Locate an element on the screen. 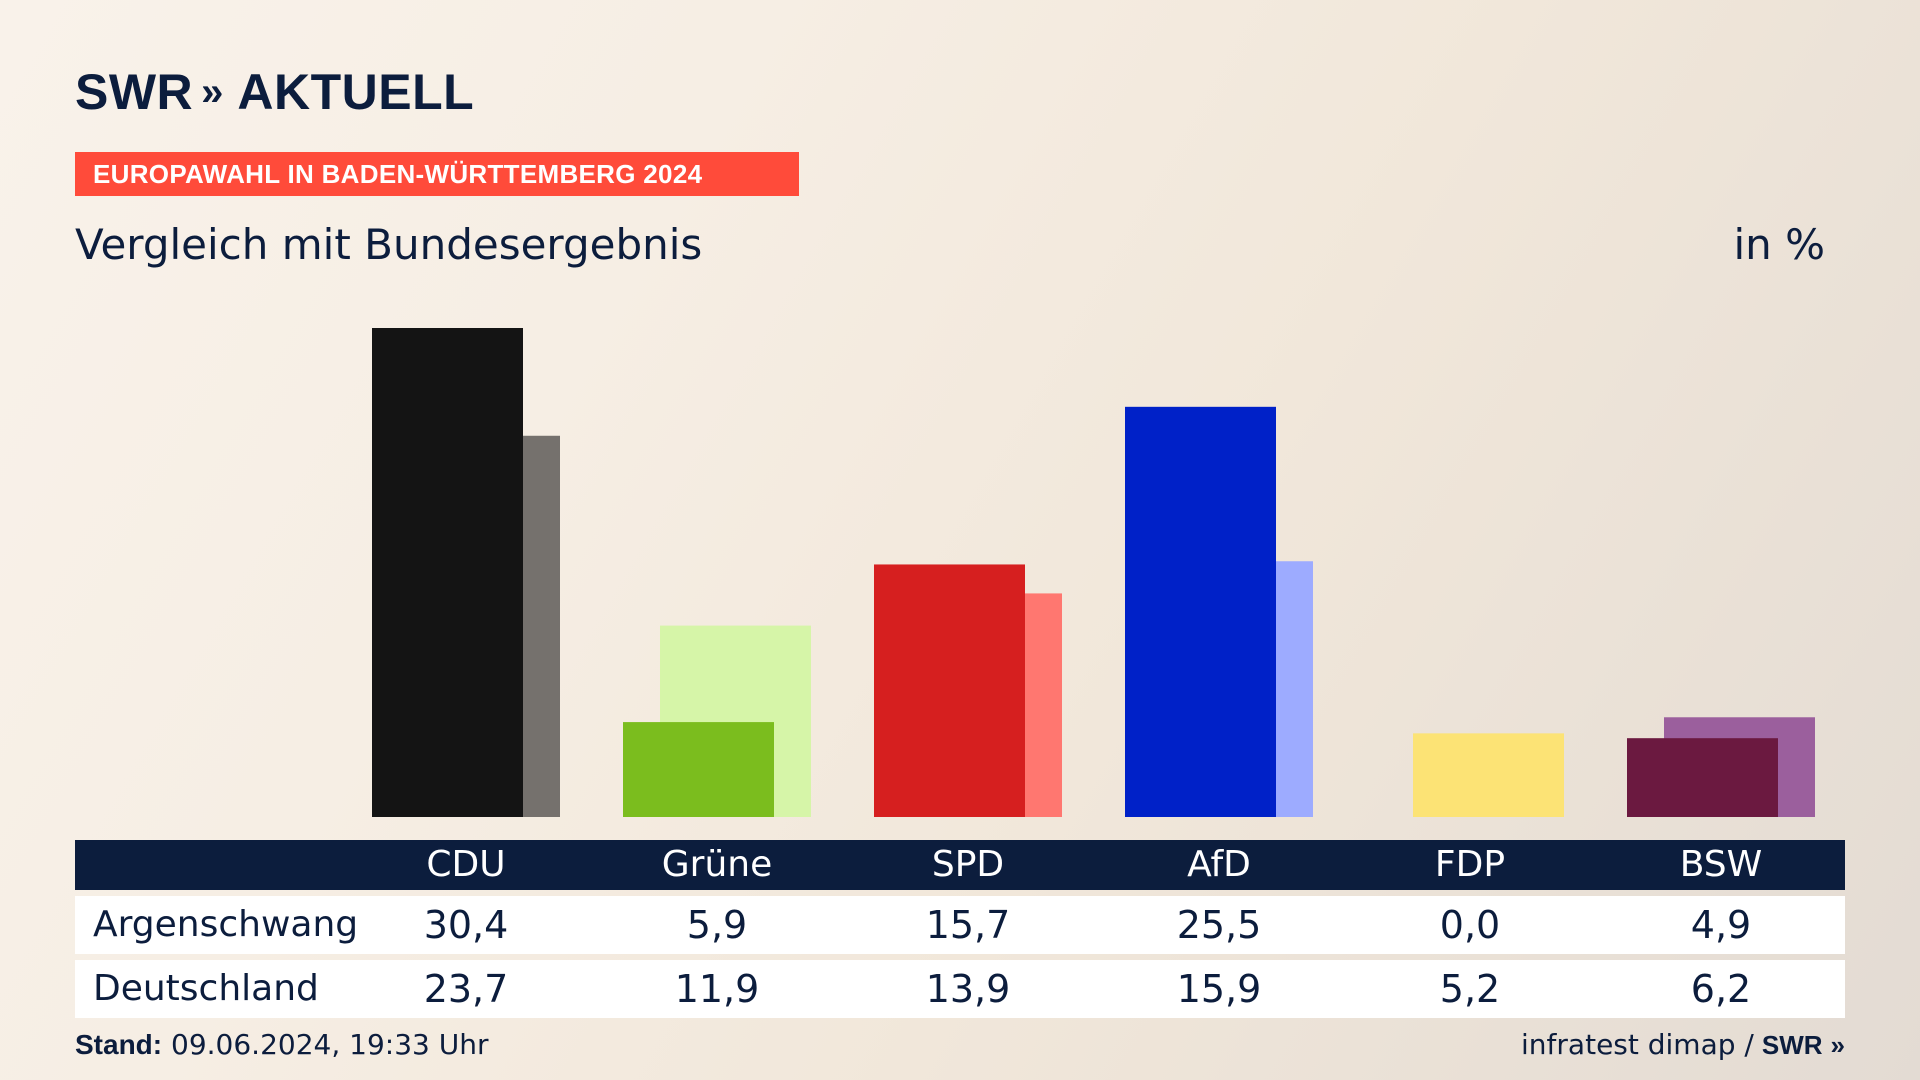  stand-value: 09.06.2024, 19:33 Uhr is located at coordinates (330, 1044).